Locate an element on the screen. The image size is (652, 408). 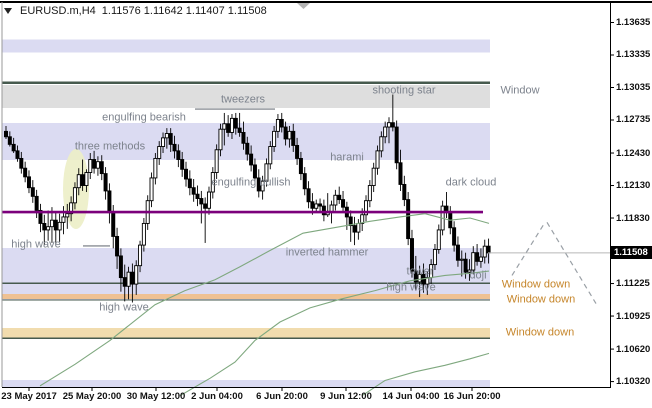
time-axis-label: 14 Jun 04:00 is located at coordinates (411, 396).